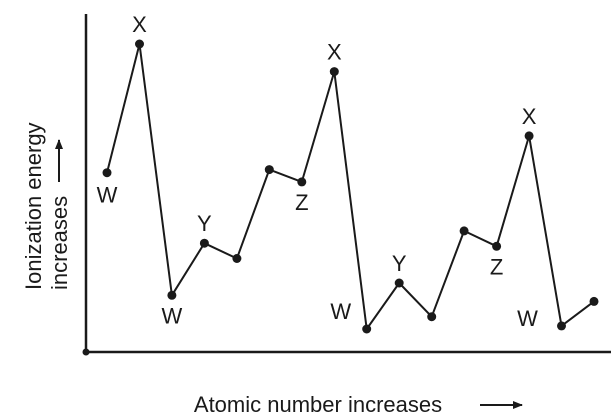 Image resolution: width=611 pixels, height=418 pixels. I want to click on y-axis-title-group: Ionization energy increases, so click(46, 206).